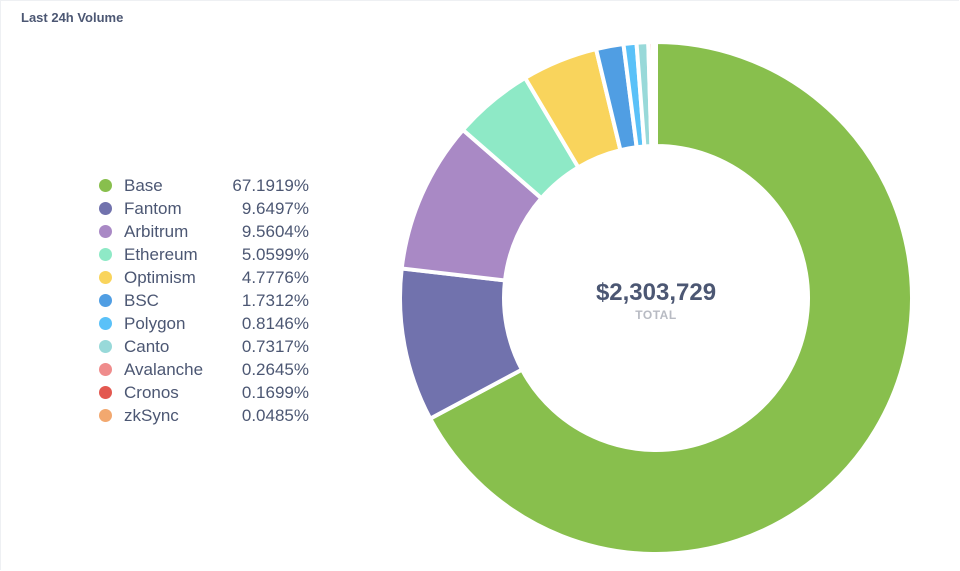 The height and width of the screenshot is (571, 960). Describe the element at coordinates (161, 254) in the screenshot. I see `legend-label: Ethereum` at that location.